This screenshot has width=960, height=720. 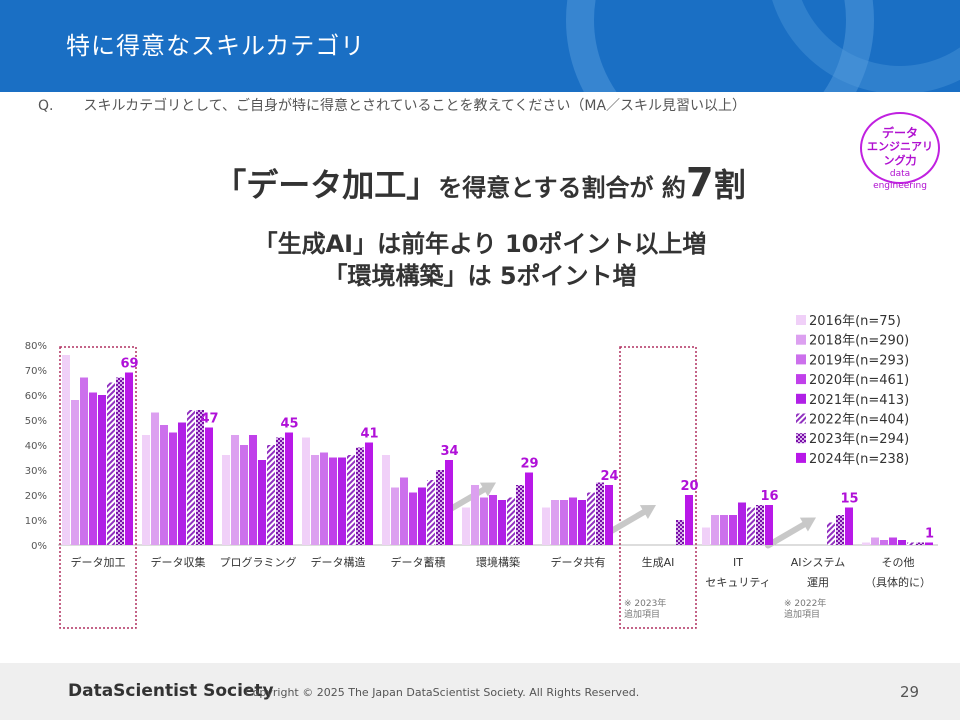 I want to click on headline-main: 「データ加工」を得意とする割合が 約7割, so click(x=480, y=183).